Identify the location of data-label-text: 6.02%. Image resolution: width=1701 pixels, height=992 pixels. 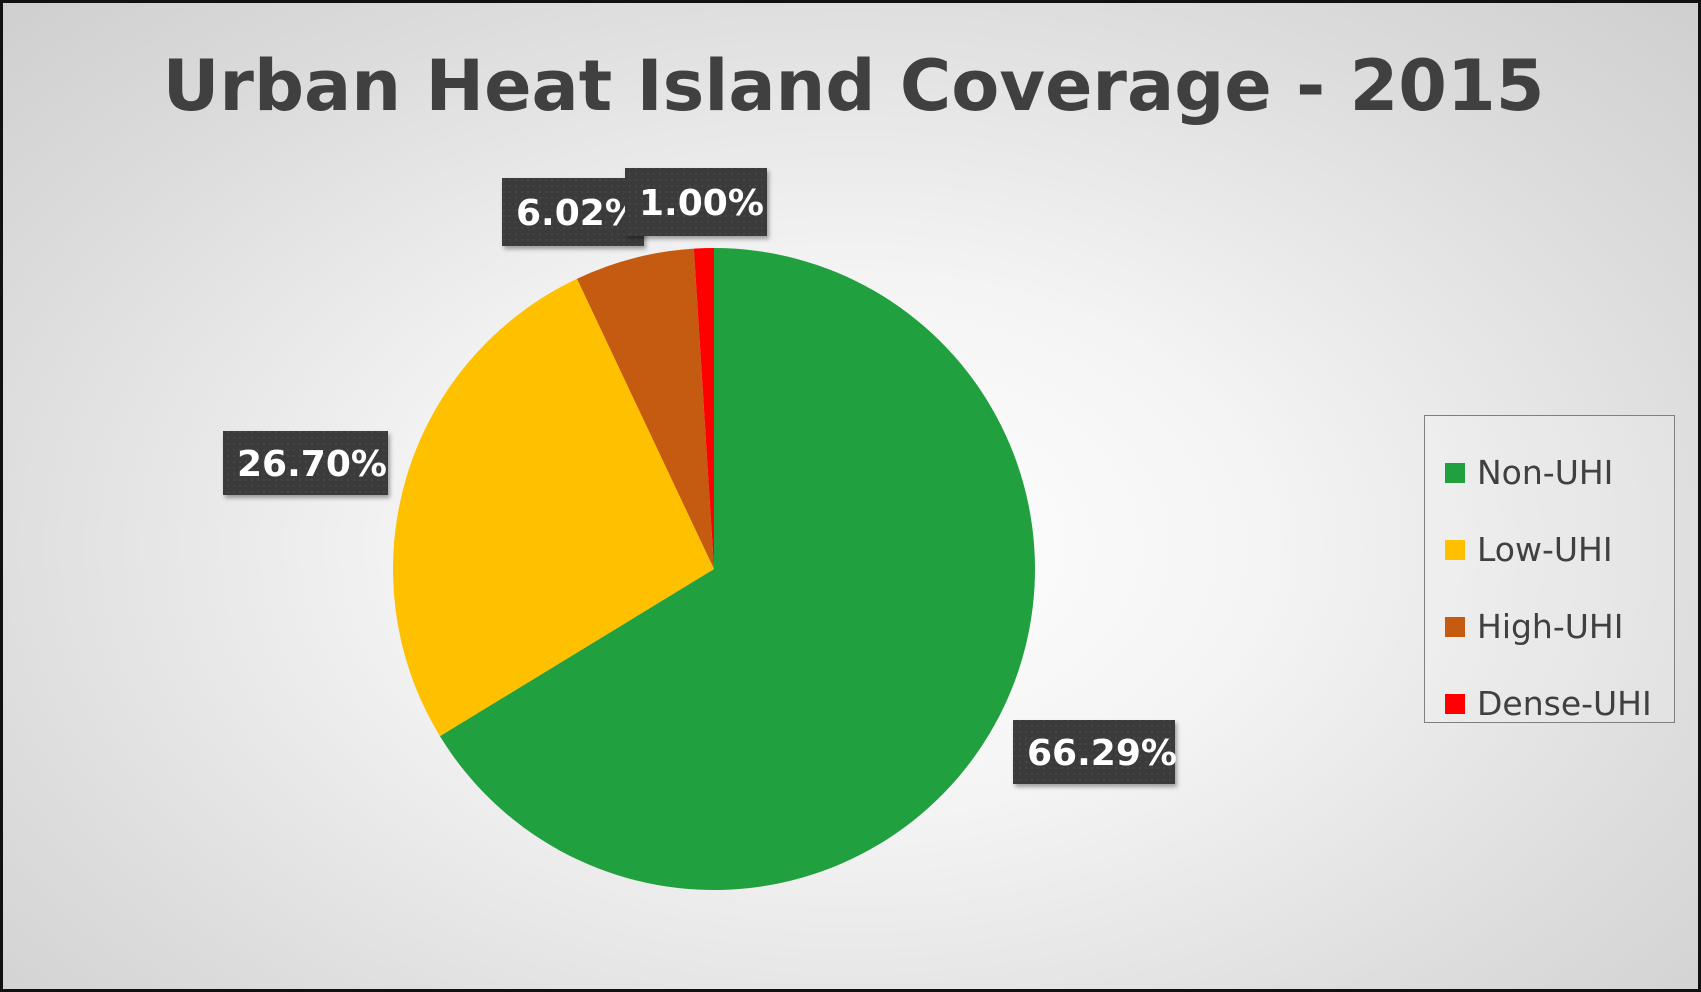
(578, 213).